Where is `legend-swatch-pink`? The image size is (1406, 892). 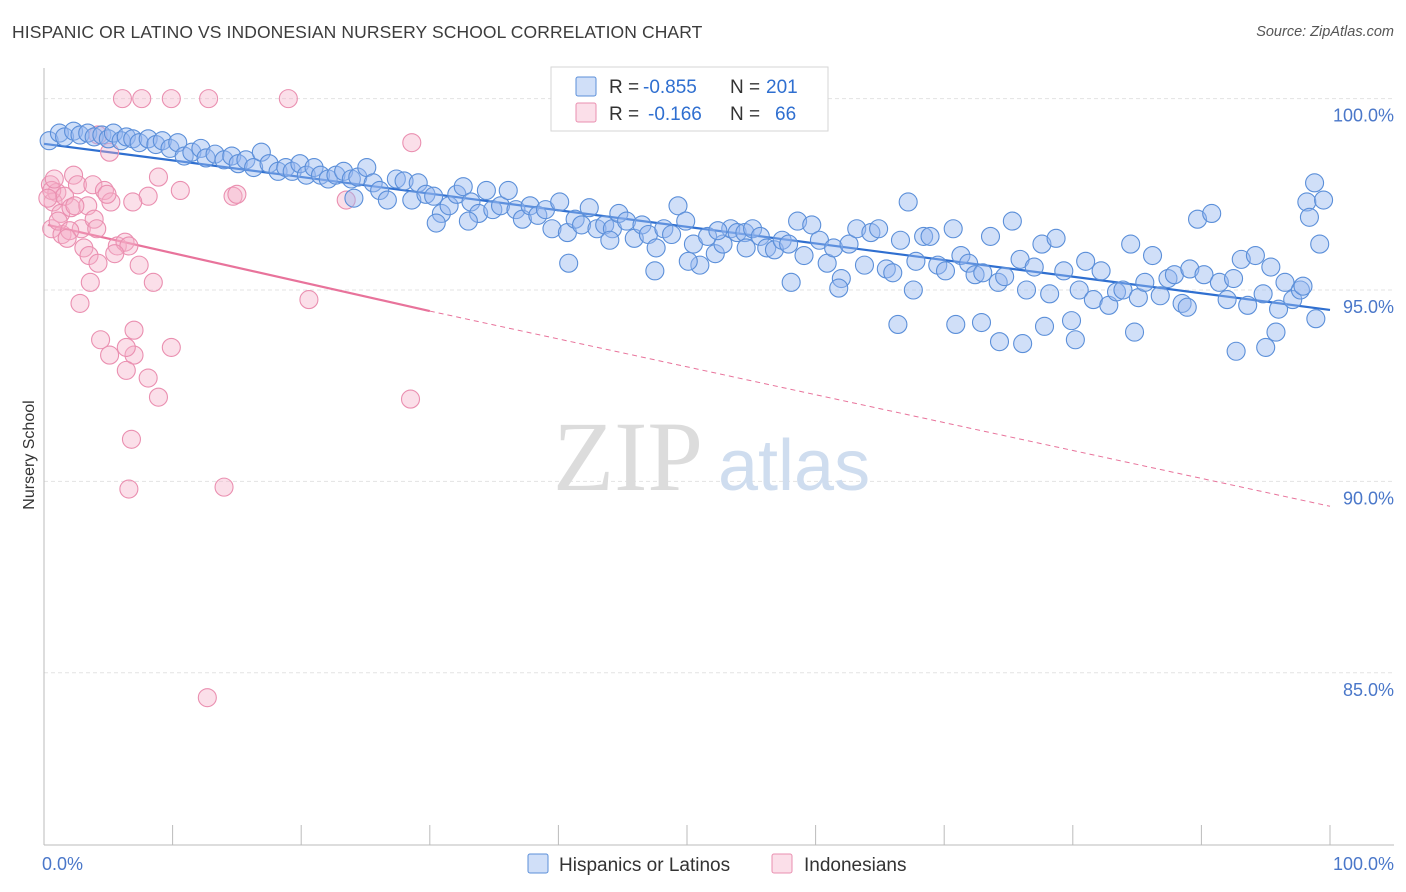
legend-swatch-pink is located at coordinates (586, 112).